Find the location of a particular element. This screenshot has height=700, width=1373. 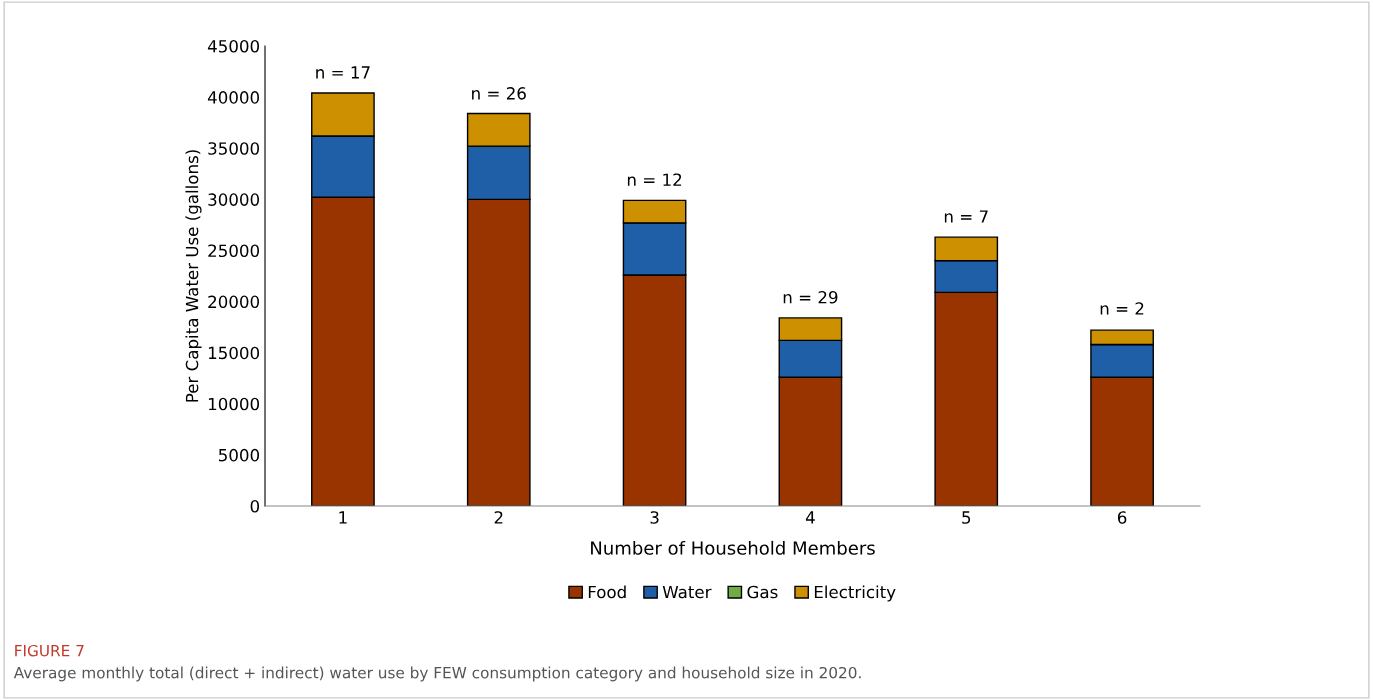

annotation: n = 26 is located at coordinates (499, 93).